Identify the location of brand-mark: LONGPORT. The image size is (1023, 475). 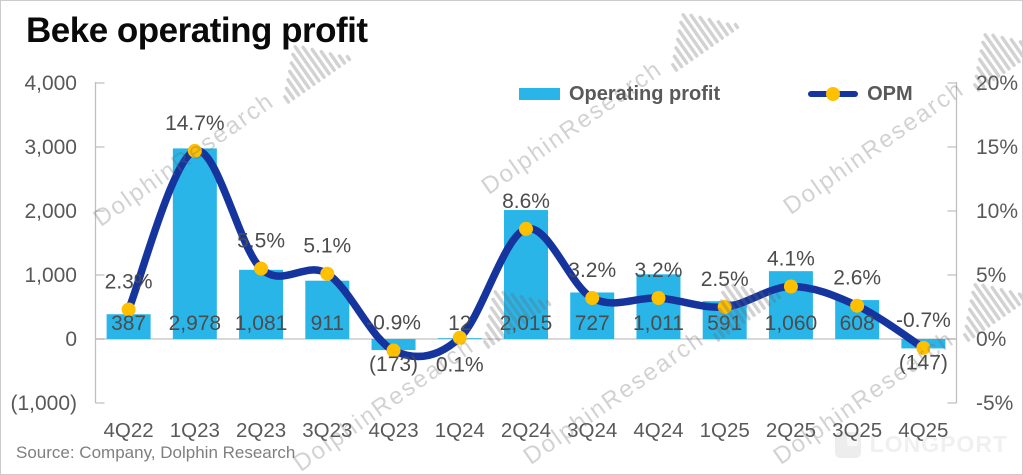
(921, 444).